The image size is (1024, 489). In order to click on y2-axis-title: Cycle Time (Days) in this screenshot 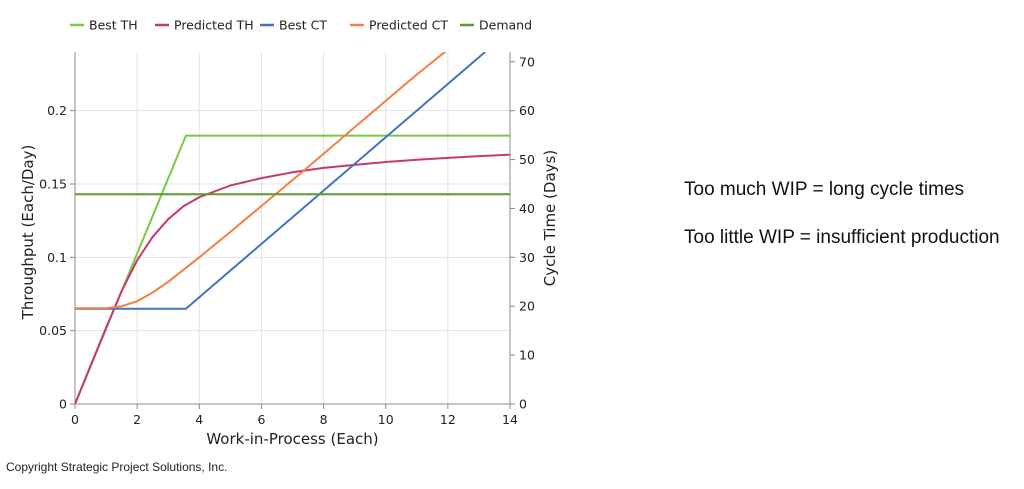, I will do `click(550, 218)`.